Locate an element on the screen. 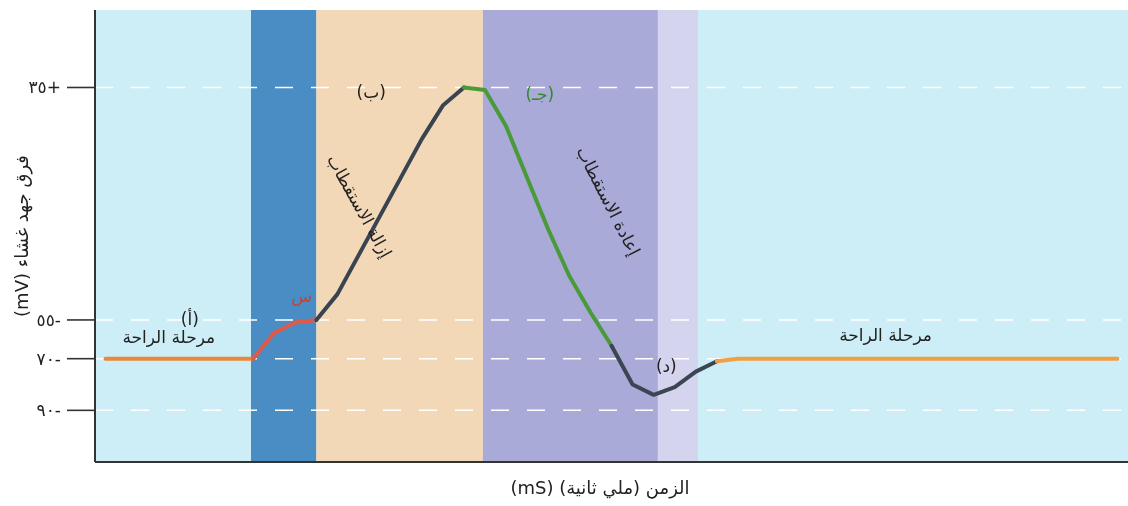 The width and height of the screenshot is (1128, 506). annotation: (أ) is located at coordinates (189, 319).